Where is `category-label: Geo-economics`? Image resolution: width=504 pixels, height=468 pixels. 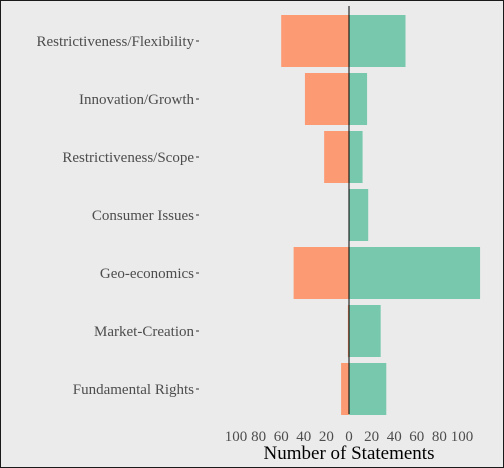
category-label: Geo-economics is located at coordinates (147, 274).